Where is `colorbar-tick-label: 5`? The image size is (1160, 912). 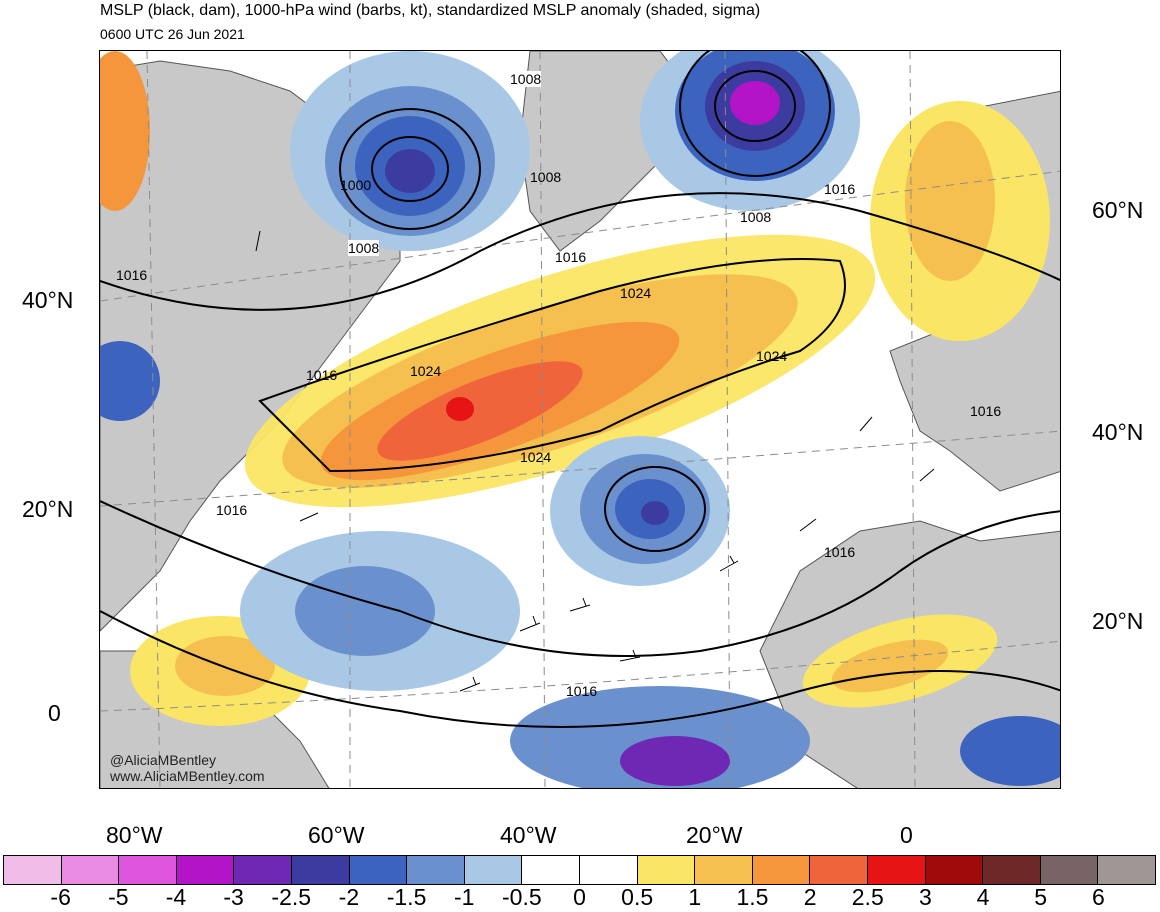 colorbar-tick-label: 5 is located at coordinates (1041, 897).